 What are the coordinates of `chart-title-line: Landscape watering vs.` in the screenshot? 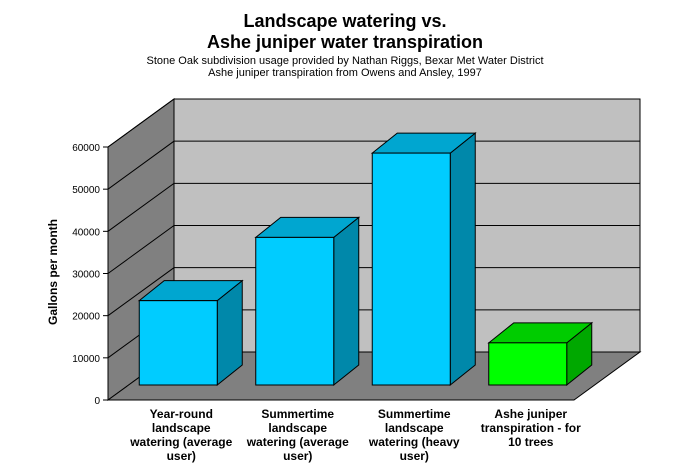 It's located at (344, 21).